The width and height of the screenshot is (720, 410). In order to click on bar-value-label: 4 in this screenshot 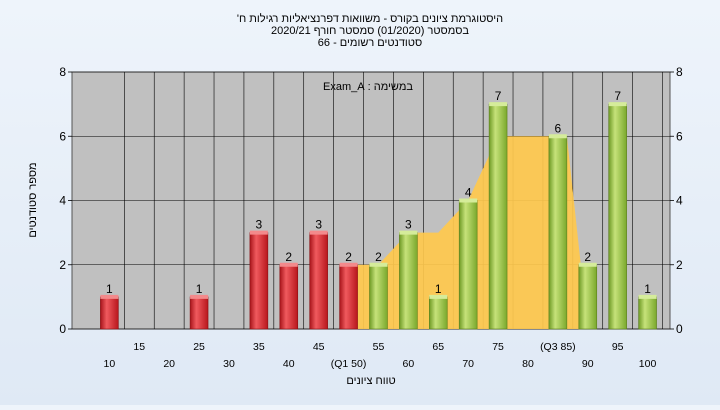, I will do `click(468, 193)`.